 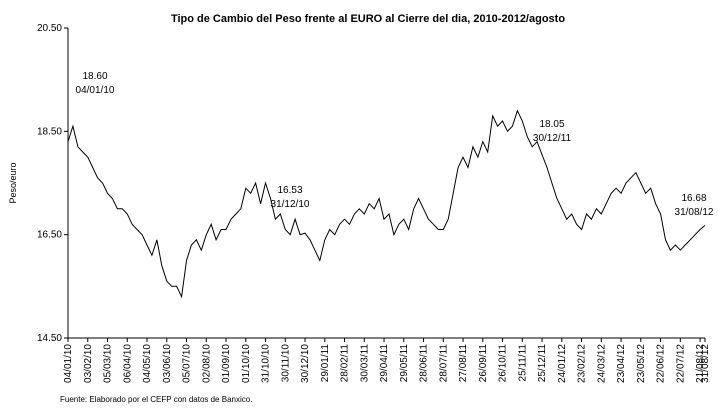 What do you see at coordinates (13, 182) in the screenshot?
I see `y-axis-label: Peso/euro` at bounding box center [13, 182].